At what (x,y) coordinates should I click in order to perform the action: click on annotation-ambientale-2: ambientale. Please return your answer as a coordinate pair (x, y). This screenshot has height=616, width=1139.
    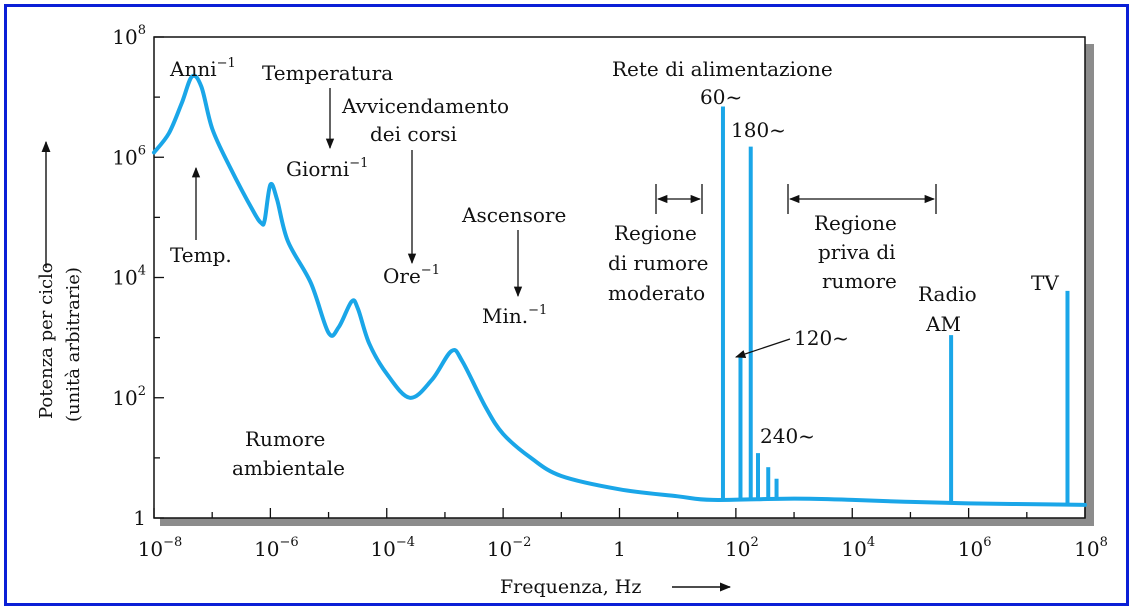
    Looking at the image, I should click on (288, 468).